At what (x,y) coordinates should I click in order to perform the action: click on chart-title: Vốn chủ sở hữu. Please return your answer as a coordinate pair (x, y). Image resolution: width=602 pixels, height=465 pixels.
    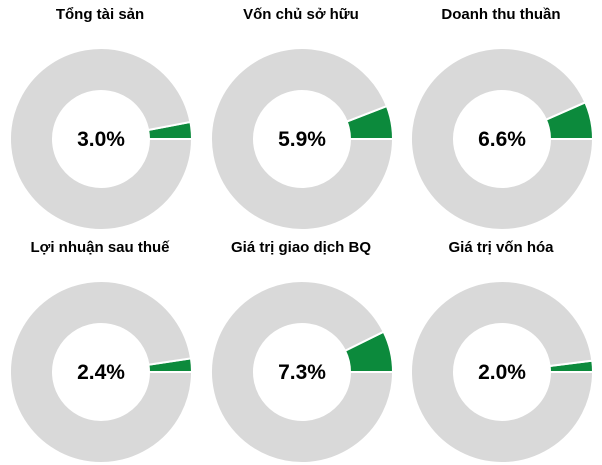
    Looking at the image, I should click on (301, 14).